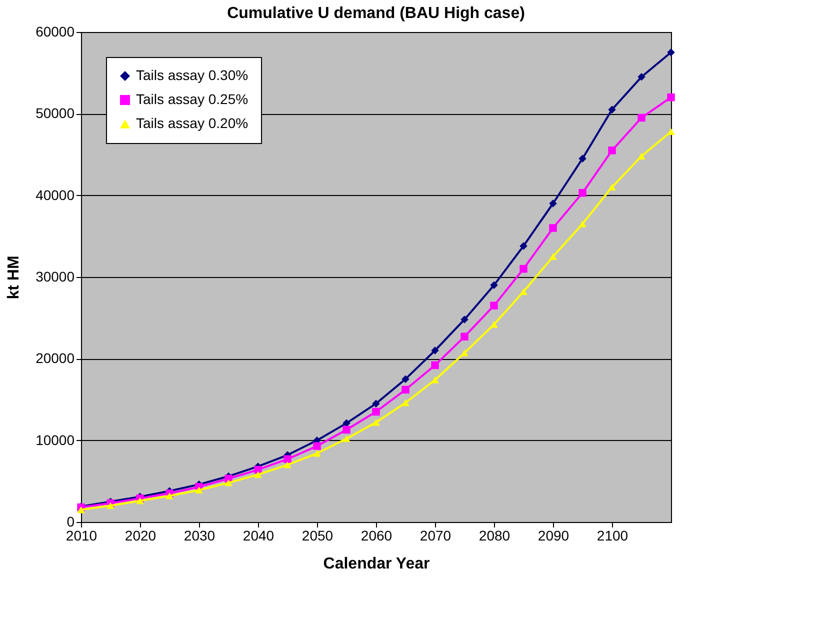 The image size is (825, 630). I want to click on y-tick-label: 0, so click(70, 522).